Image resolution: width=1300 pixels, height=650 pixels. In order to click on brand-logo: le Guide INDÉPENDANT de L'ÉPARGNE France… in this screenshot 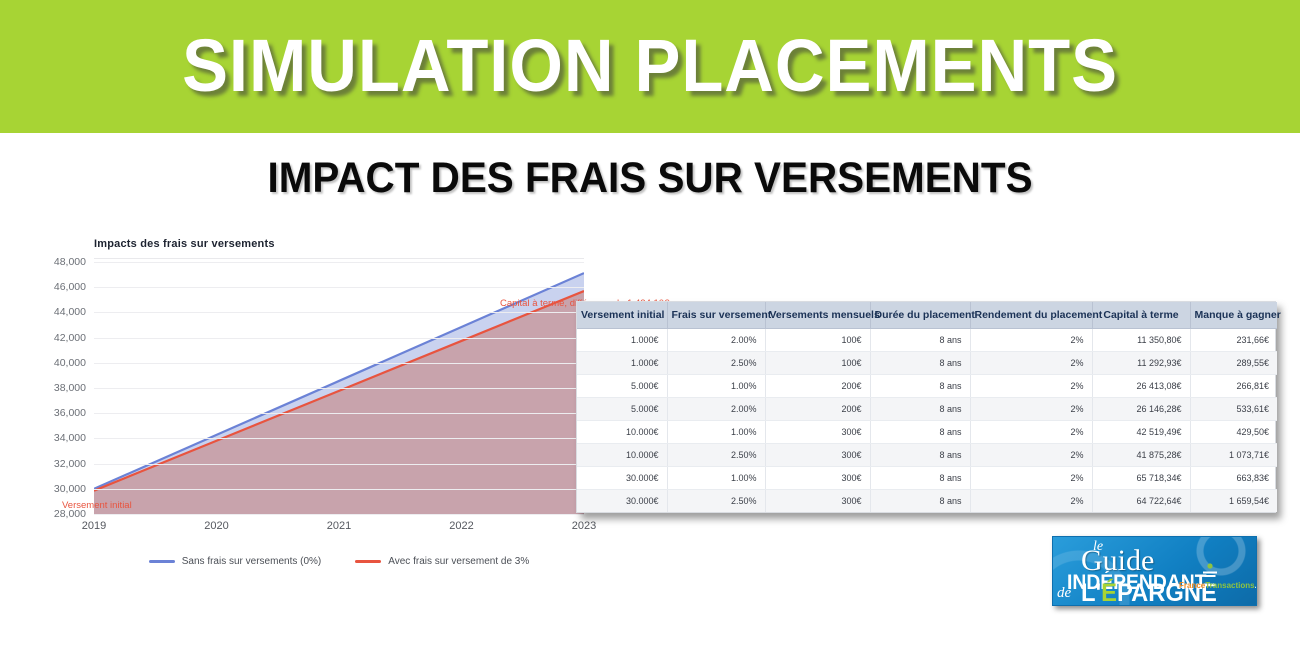, I will do `click(1154, 571)`.